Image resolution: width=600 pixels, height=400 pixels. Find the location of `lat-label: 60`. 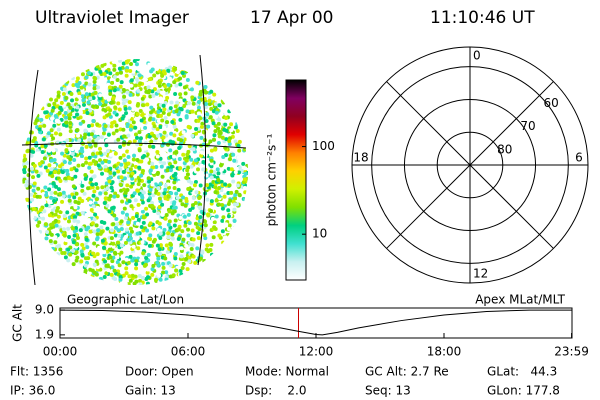

lat-label: 60 is located at coordinates (551, 103).